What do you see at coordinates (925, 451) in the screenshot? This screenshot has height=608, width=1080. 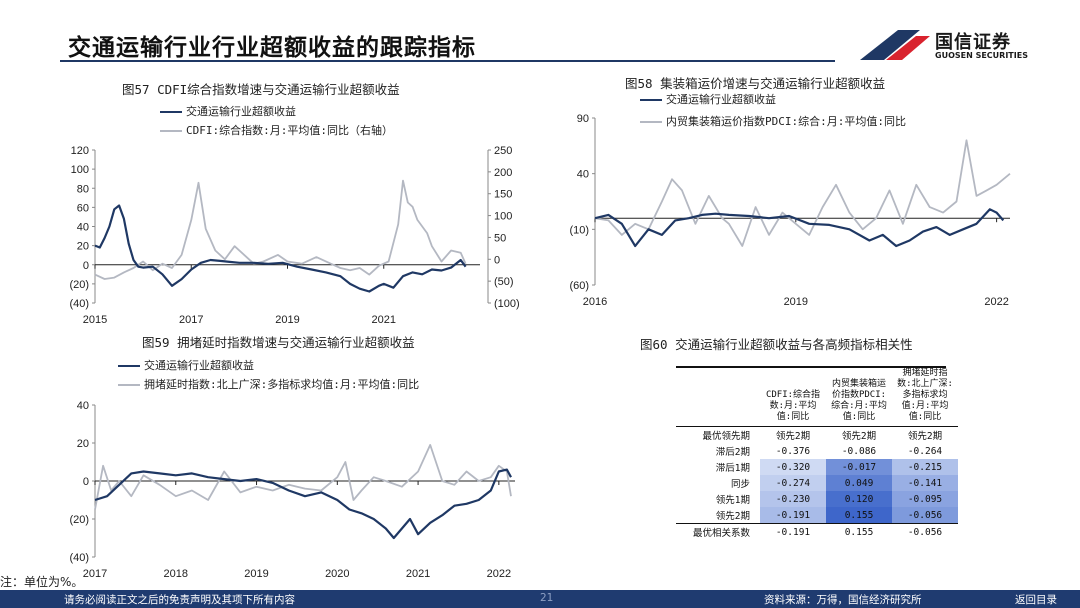 I see `table-cell: -0.264` at bounding box center [925, 451].